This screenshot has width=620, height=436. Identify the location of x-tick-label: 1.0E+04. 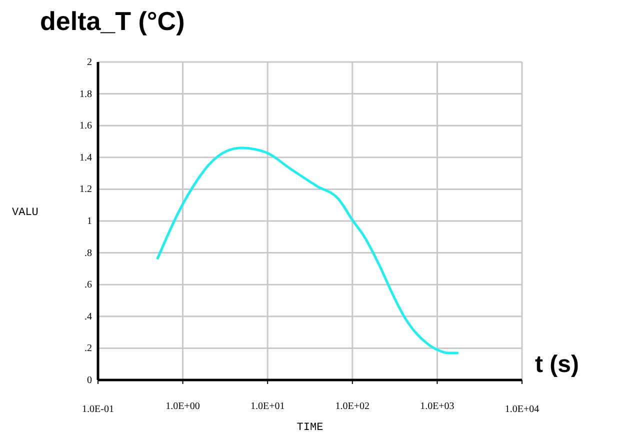
(522, 409).